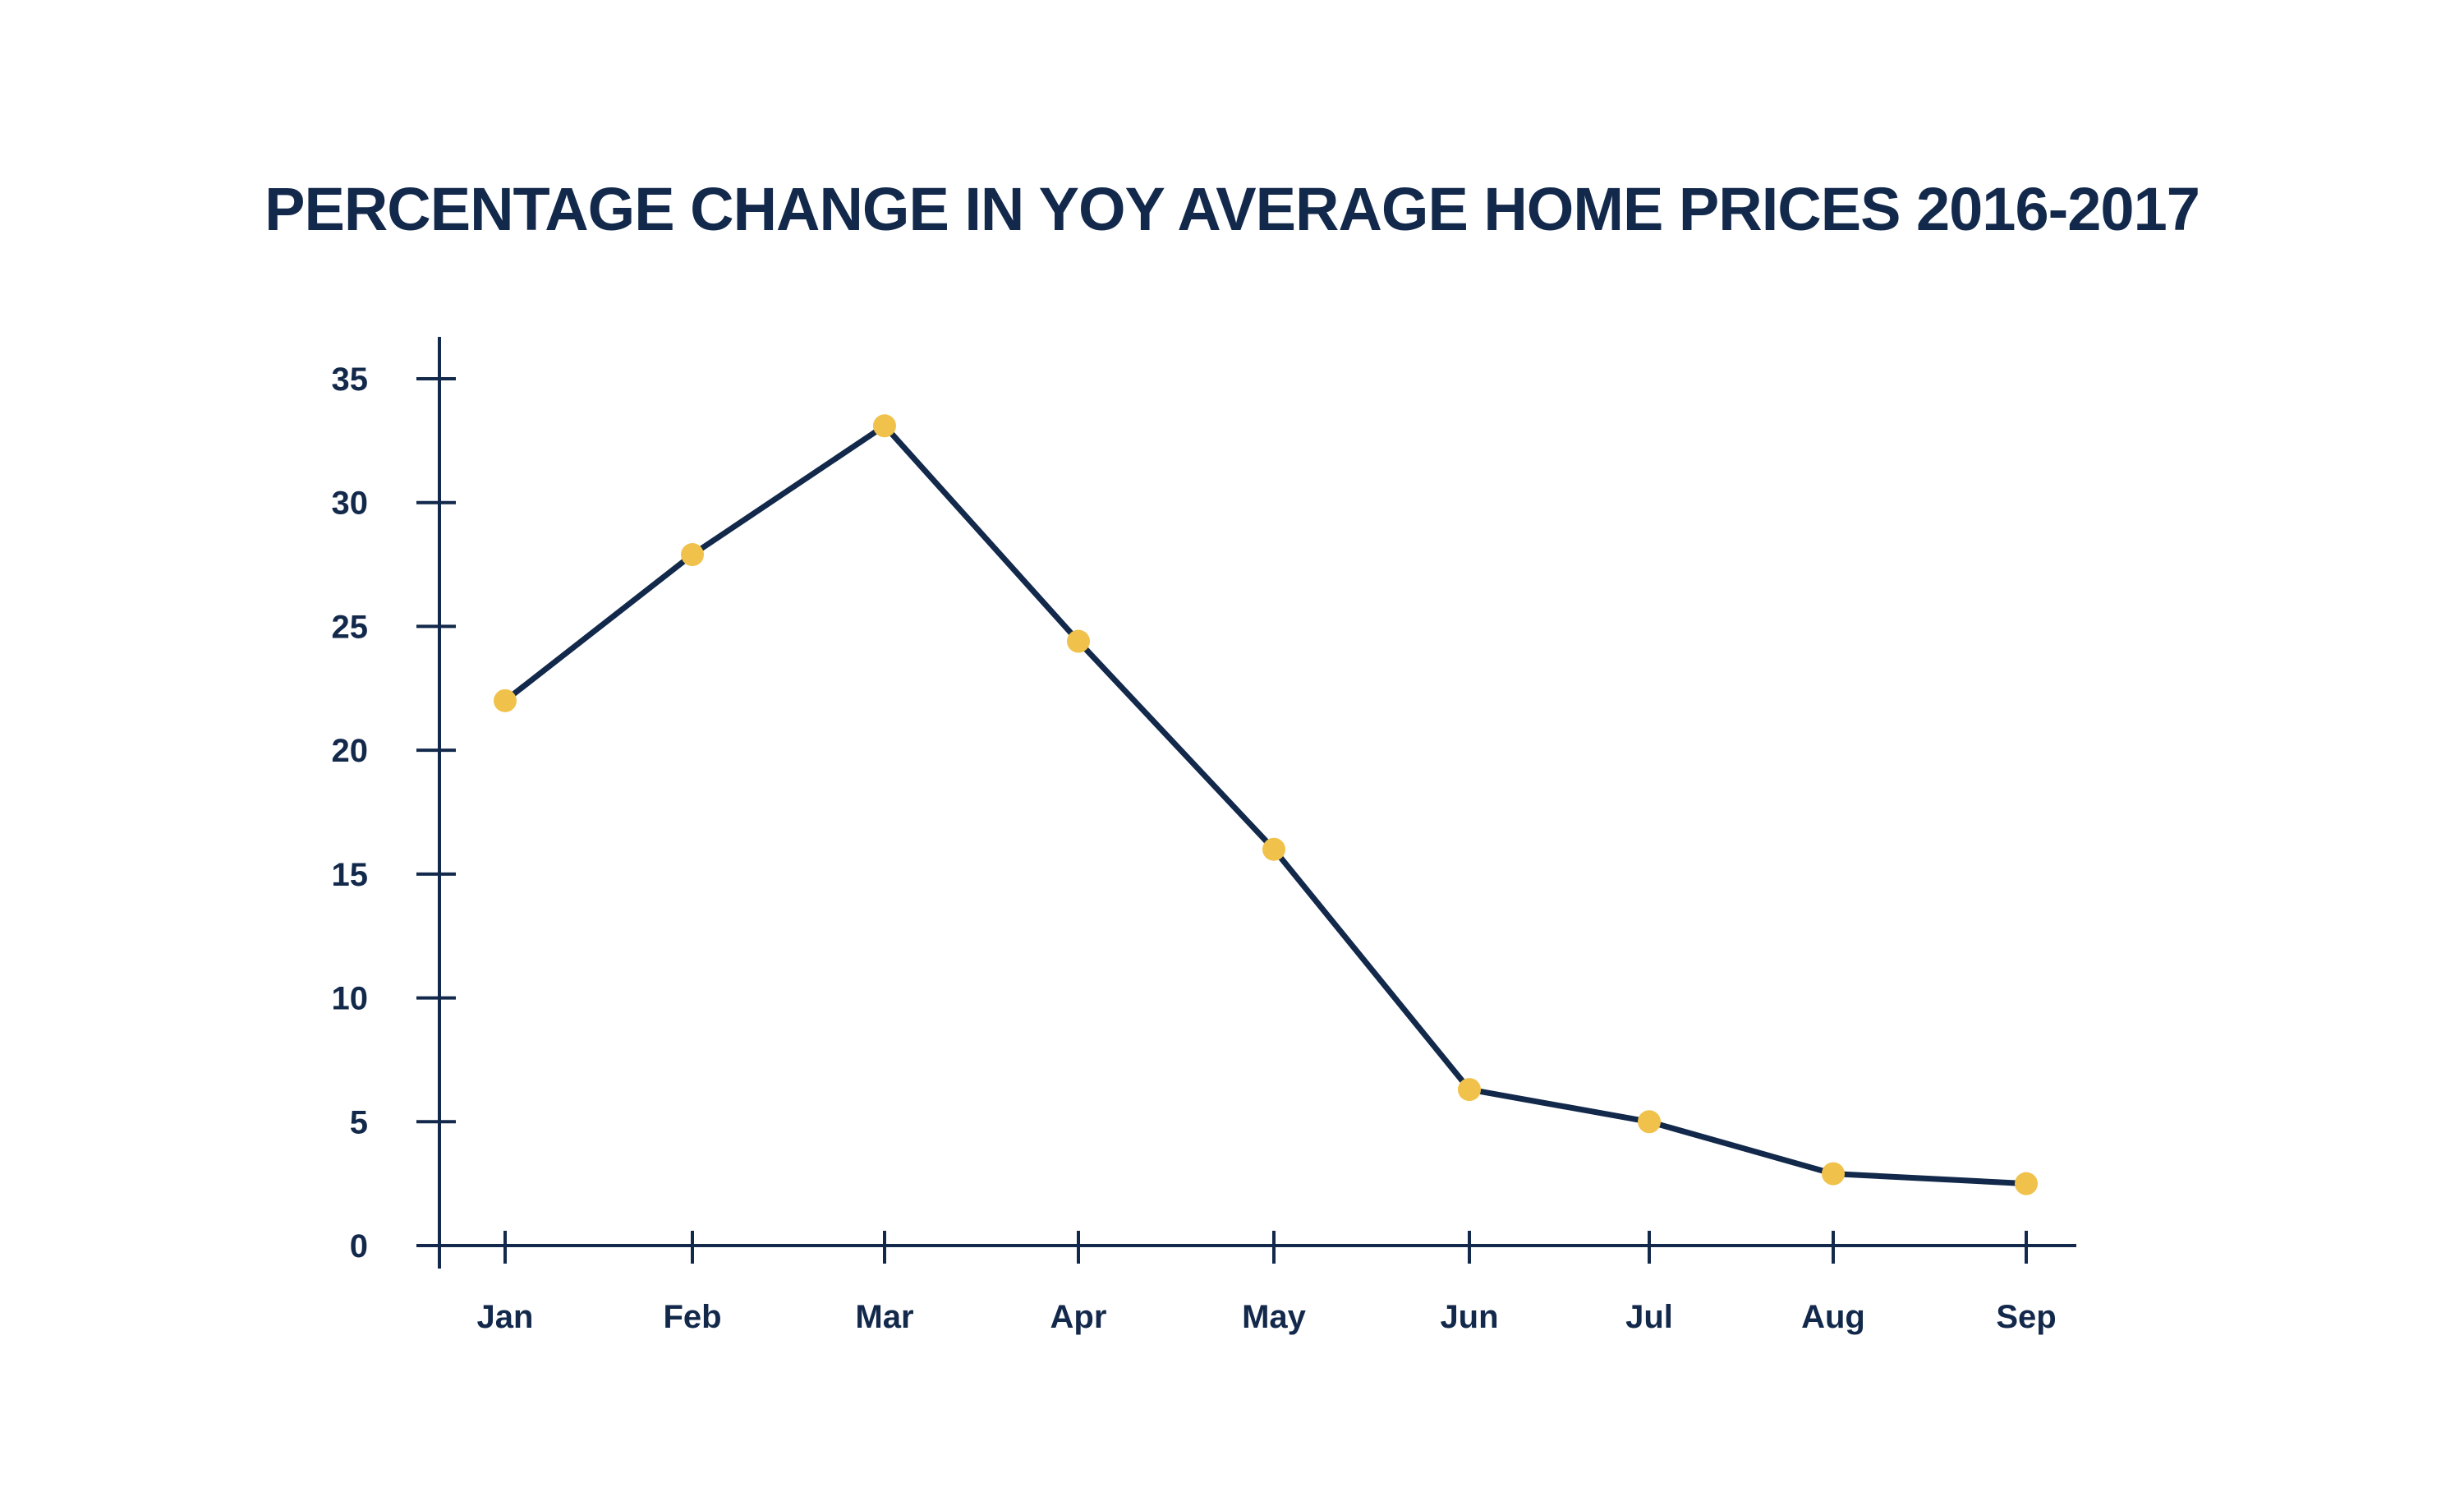 This screenshot has width=2464, height=1506. I want to click on data-point-may, so click(1273, 849).